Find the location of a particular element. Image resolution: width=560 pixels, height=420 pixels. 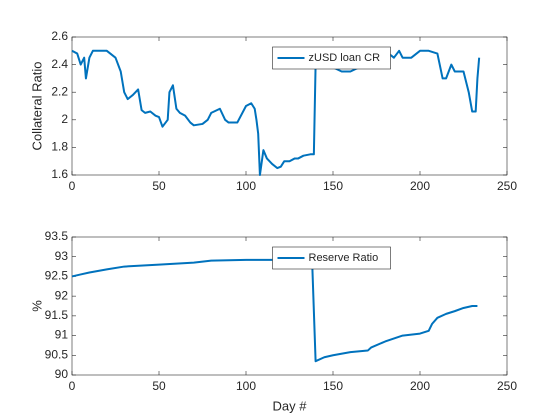

y-tick-label: 93.5 is located at coordinates (57, 236).